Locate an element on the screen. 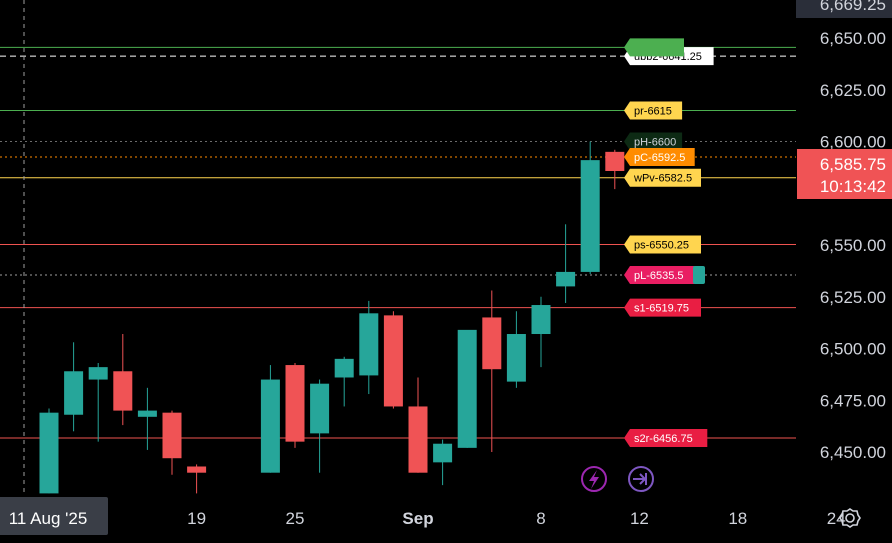  level-tag: s1-6519.75 is located at coordinates (662, 307).